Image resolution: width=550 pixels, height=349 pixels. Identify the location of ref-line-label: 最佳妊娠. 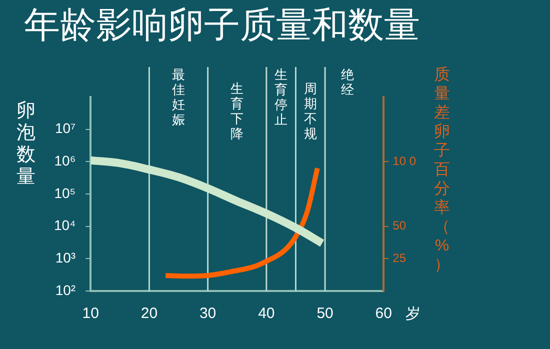
(179, 97).